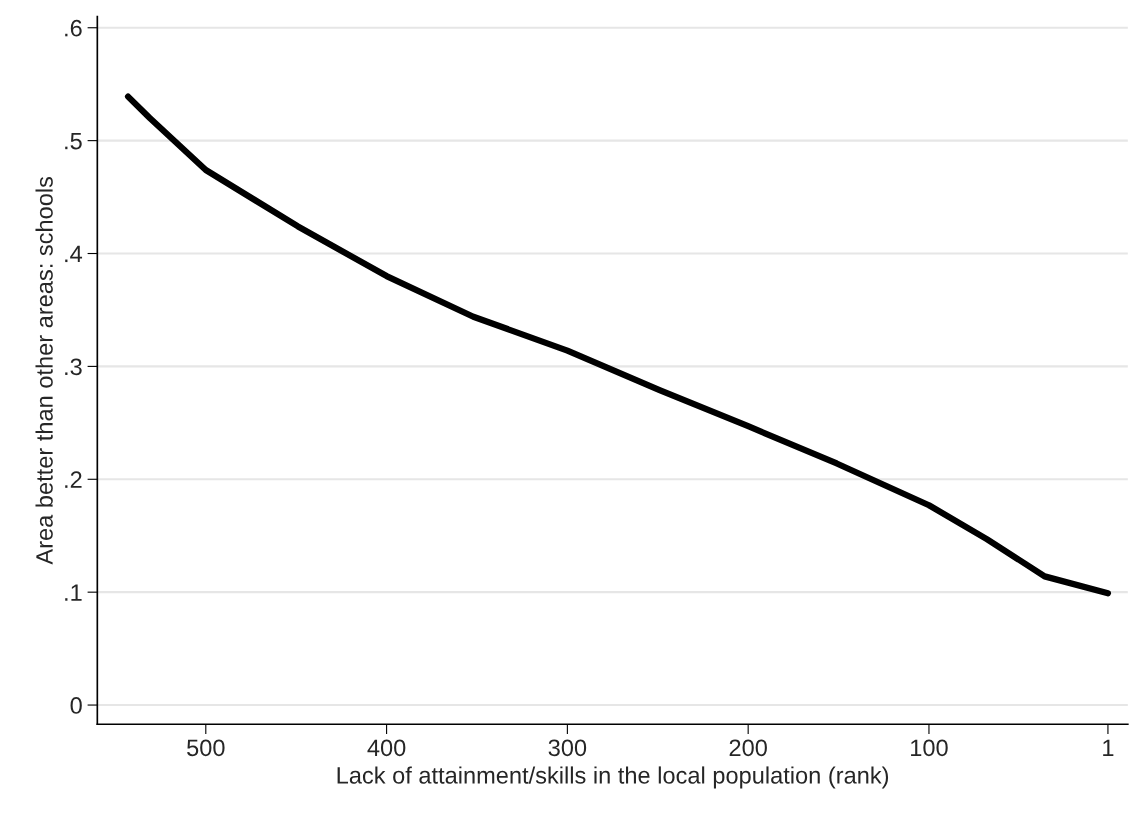 This screenshot has height=823, width=1145. What do you see at coordinates (613, 777) in the screenshot?
I see `x-axis-title: Lack of attainment/skills in the local population (rank)` at bounding box center [613, 777].